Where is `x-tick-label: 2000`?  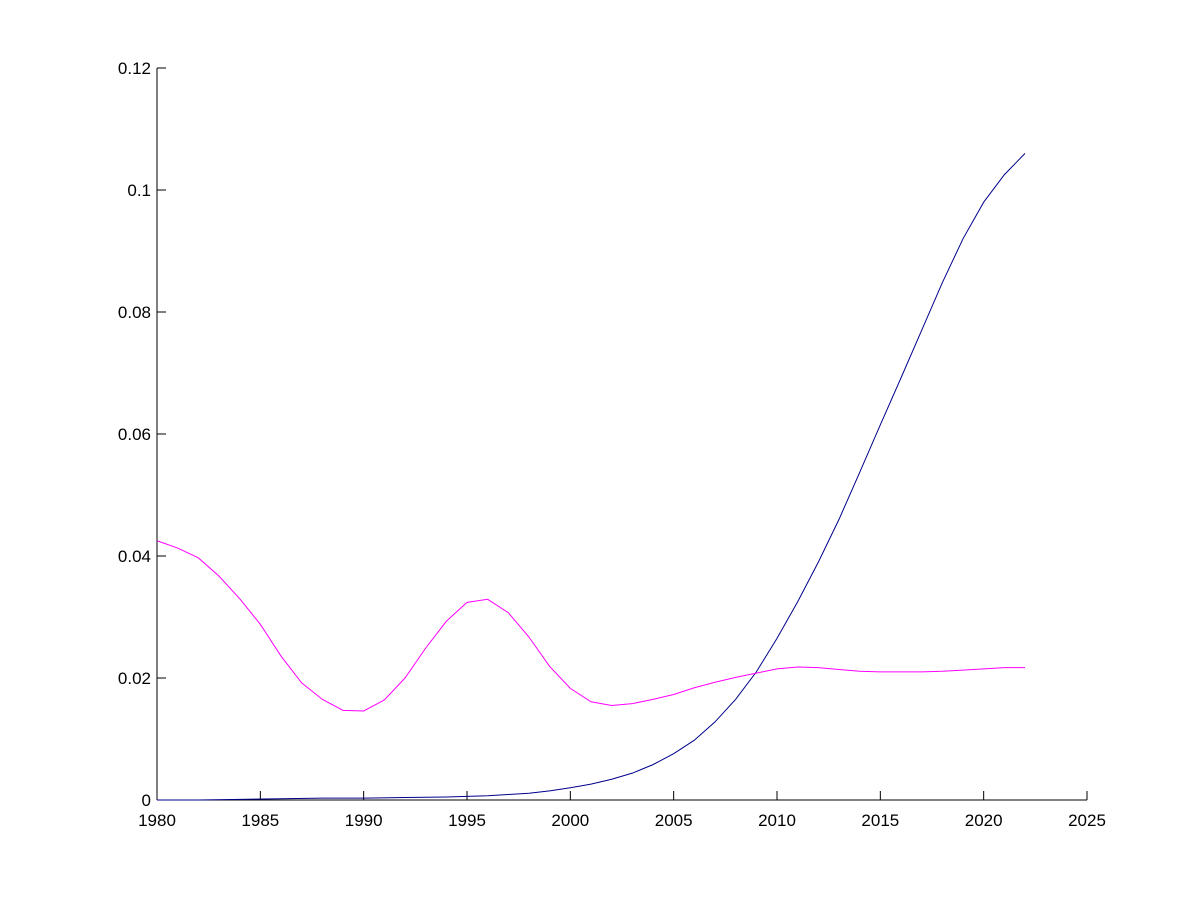 x-tick-label: 2000 is located at coordinates (570, 820).